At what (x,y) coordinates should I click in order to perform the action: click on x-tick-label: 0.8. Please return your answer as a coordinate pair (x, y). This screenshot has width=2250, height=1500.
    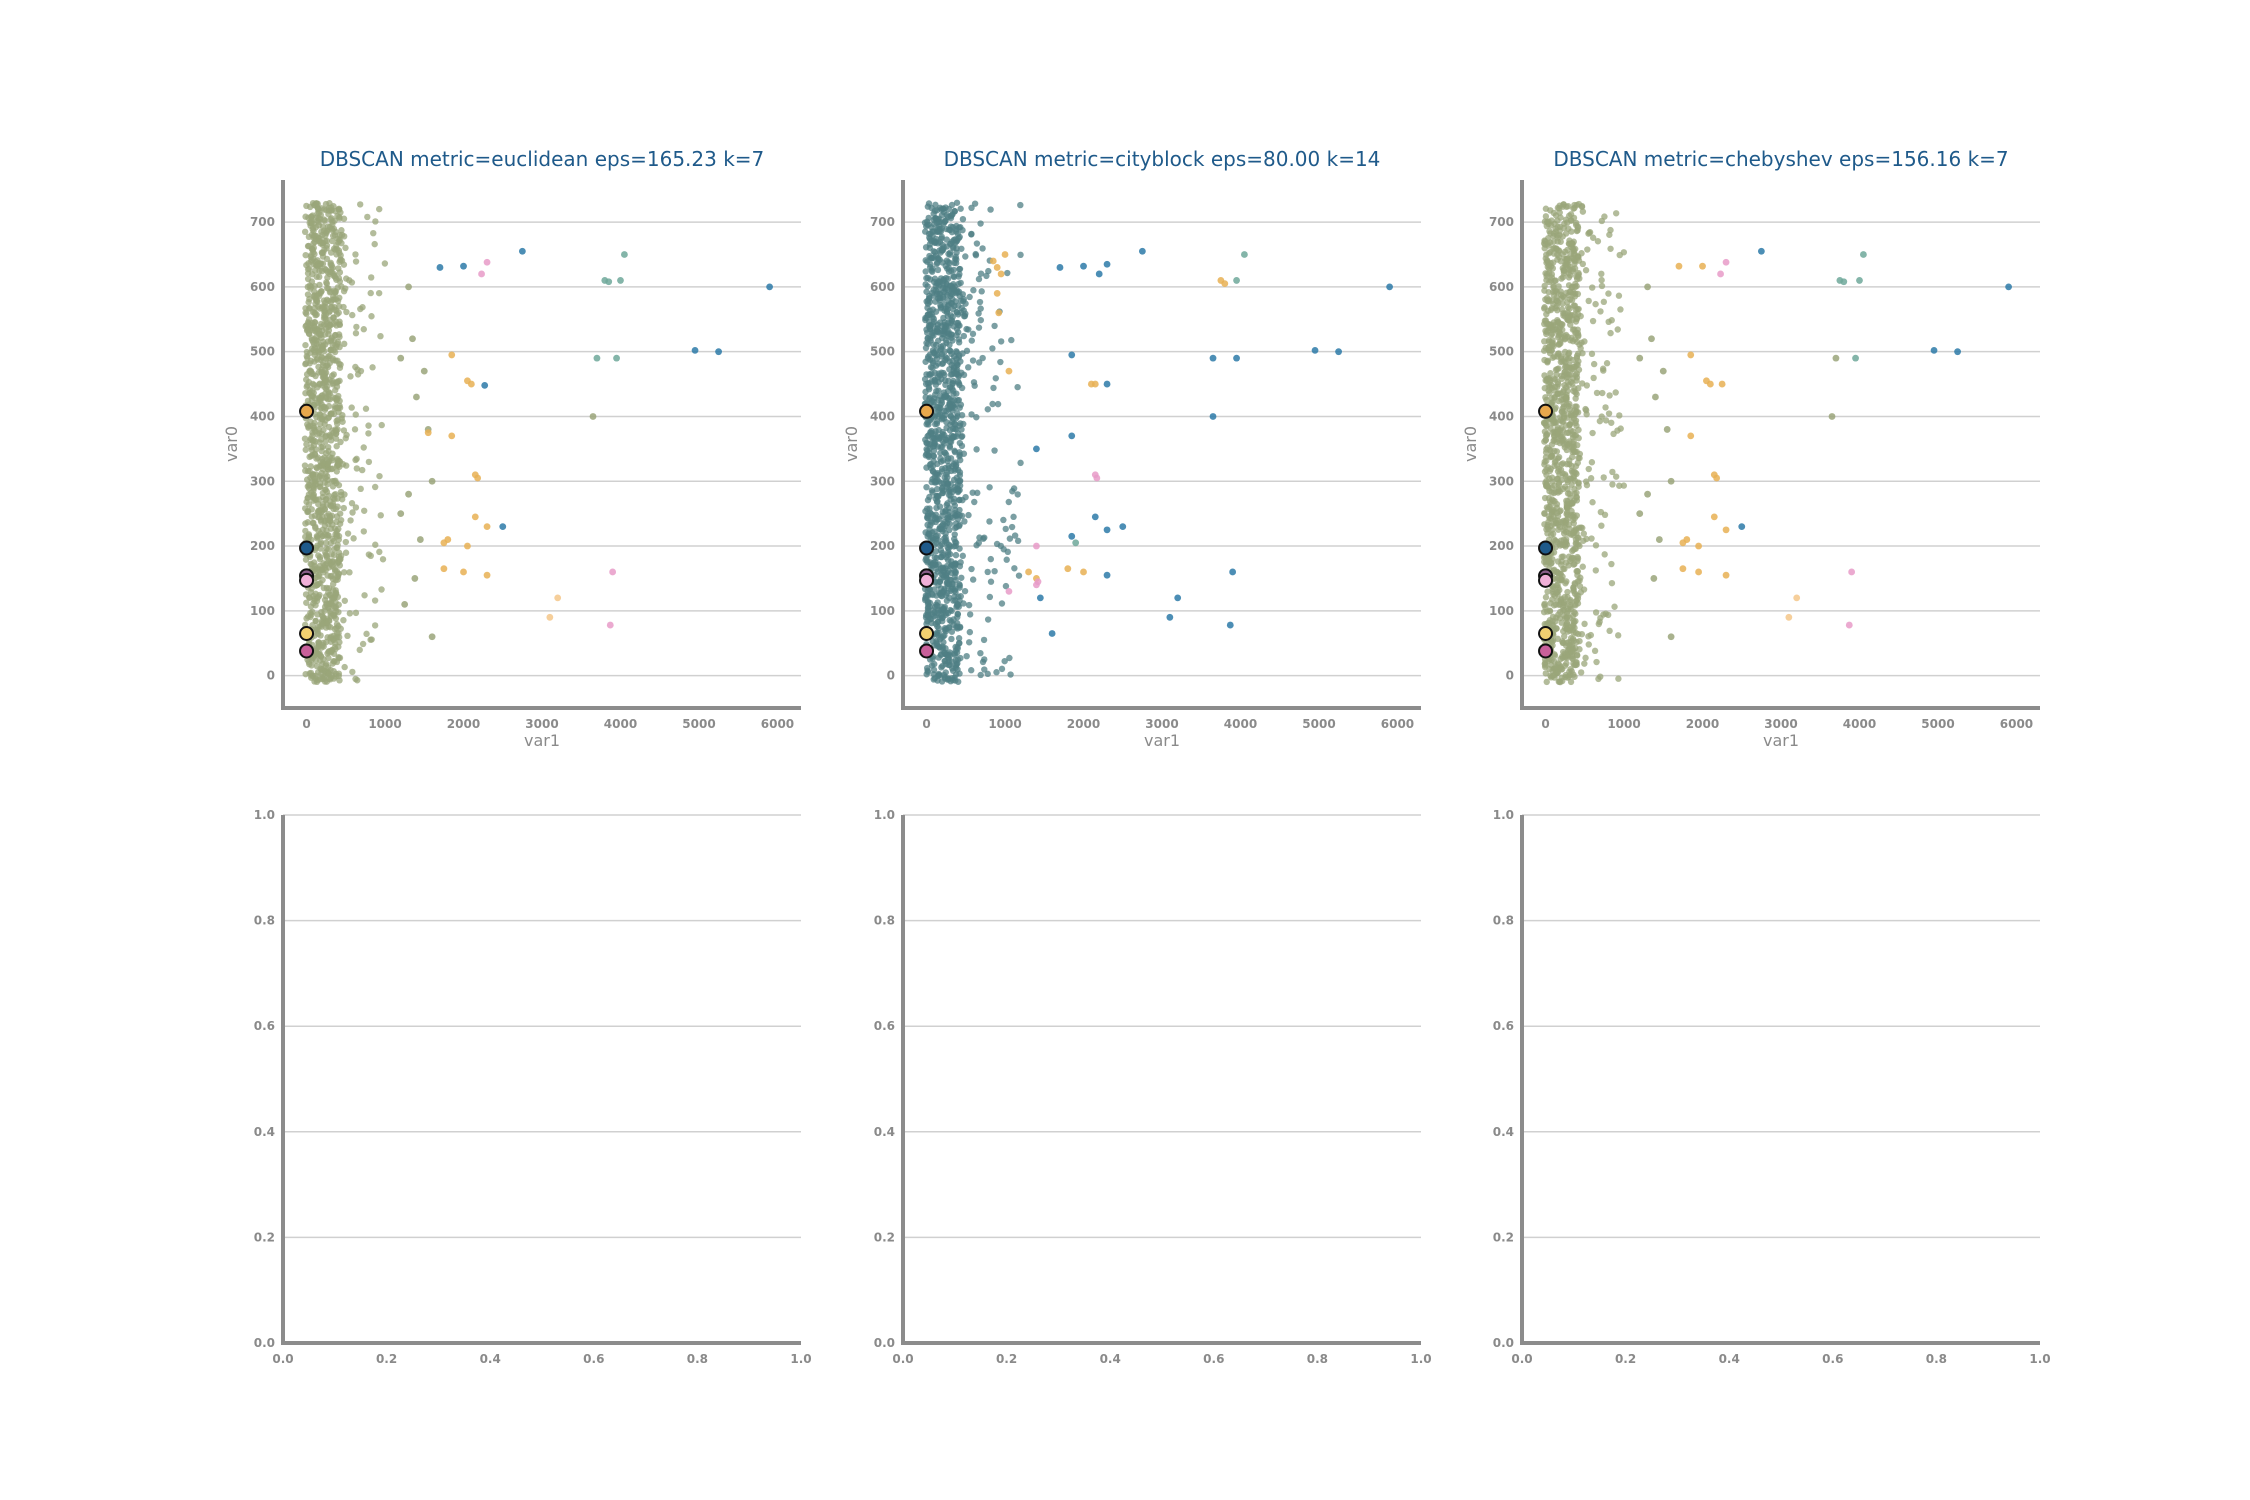
    Looking at the image, I should click on (697, 1359).